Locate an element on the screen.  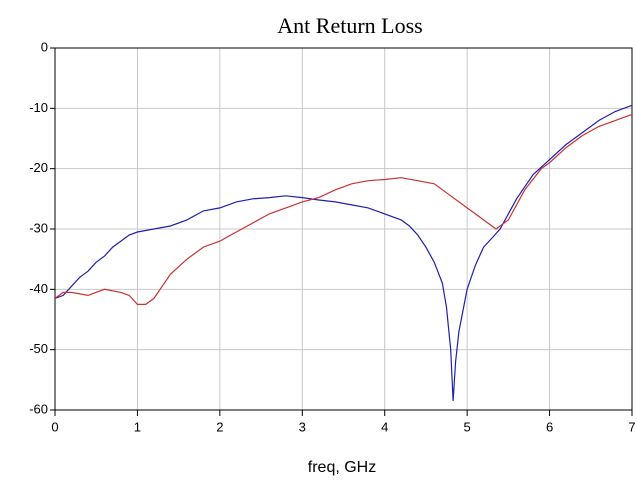
y-tick-label: -20 is located at coordinates (38, 167).